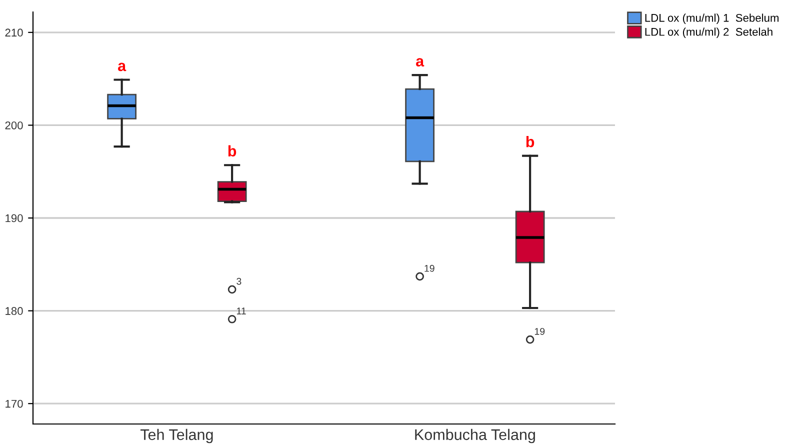  Describe the element at coordinates (711, 19) in the screenshot. I see `legend-label: LDL ox (mu/ml) 1 Sebelum` at that location.